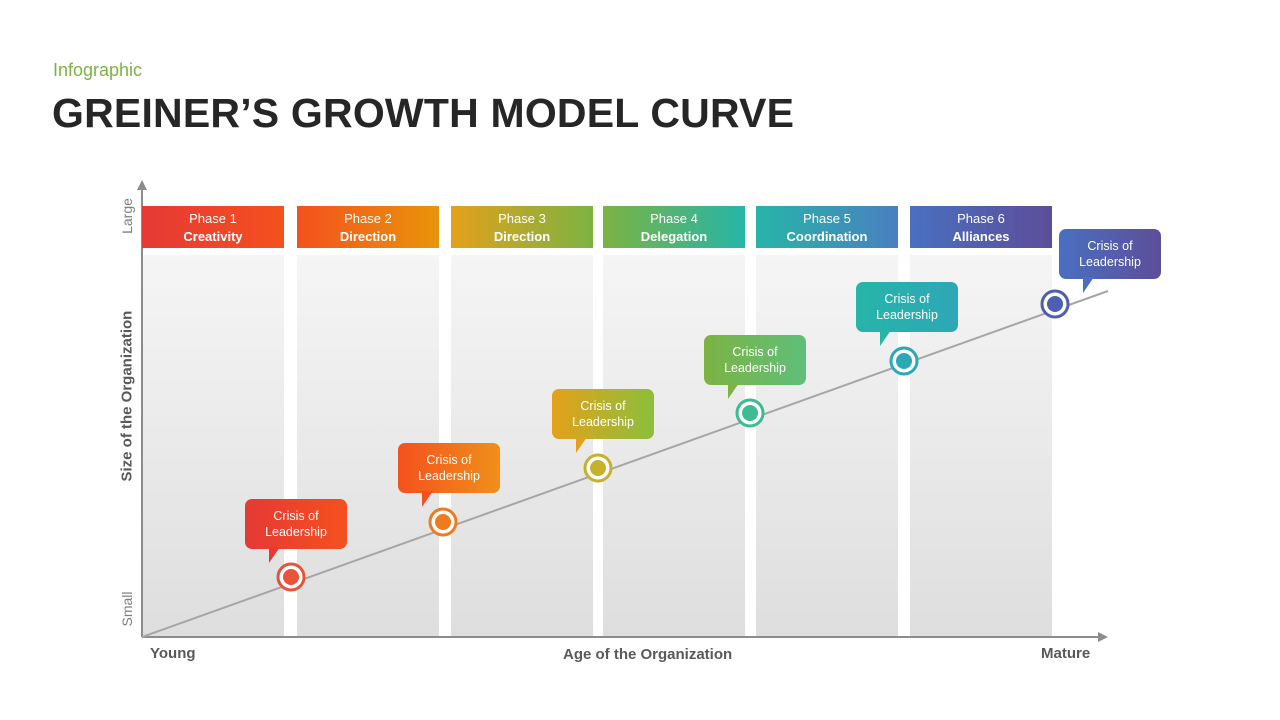 This screenshot has width=1280, height=720. What do you see at coordinates (127, 396) in the screenshot?
I see `y-axis-label: Size of the Organization` at bounding box center [127, 396].